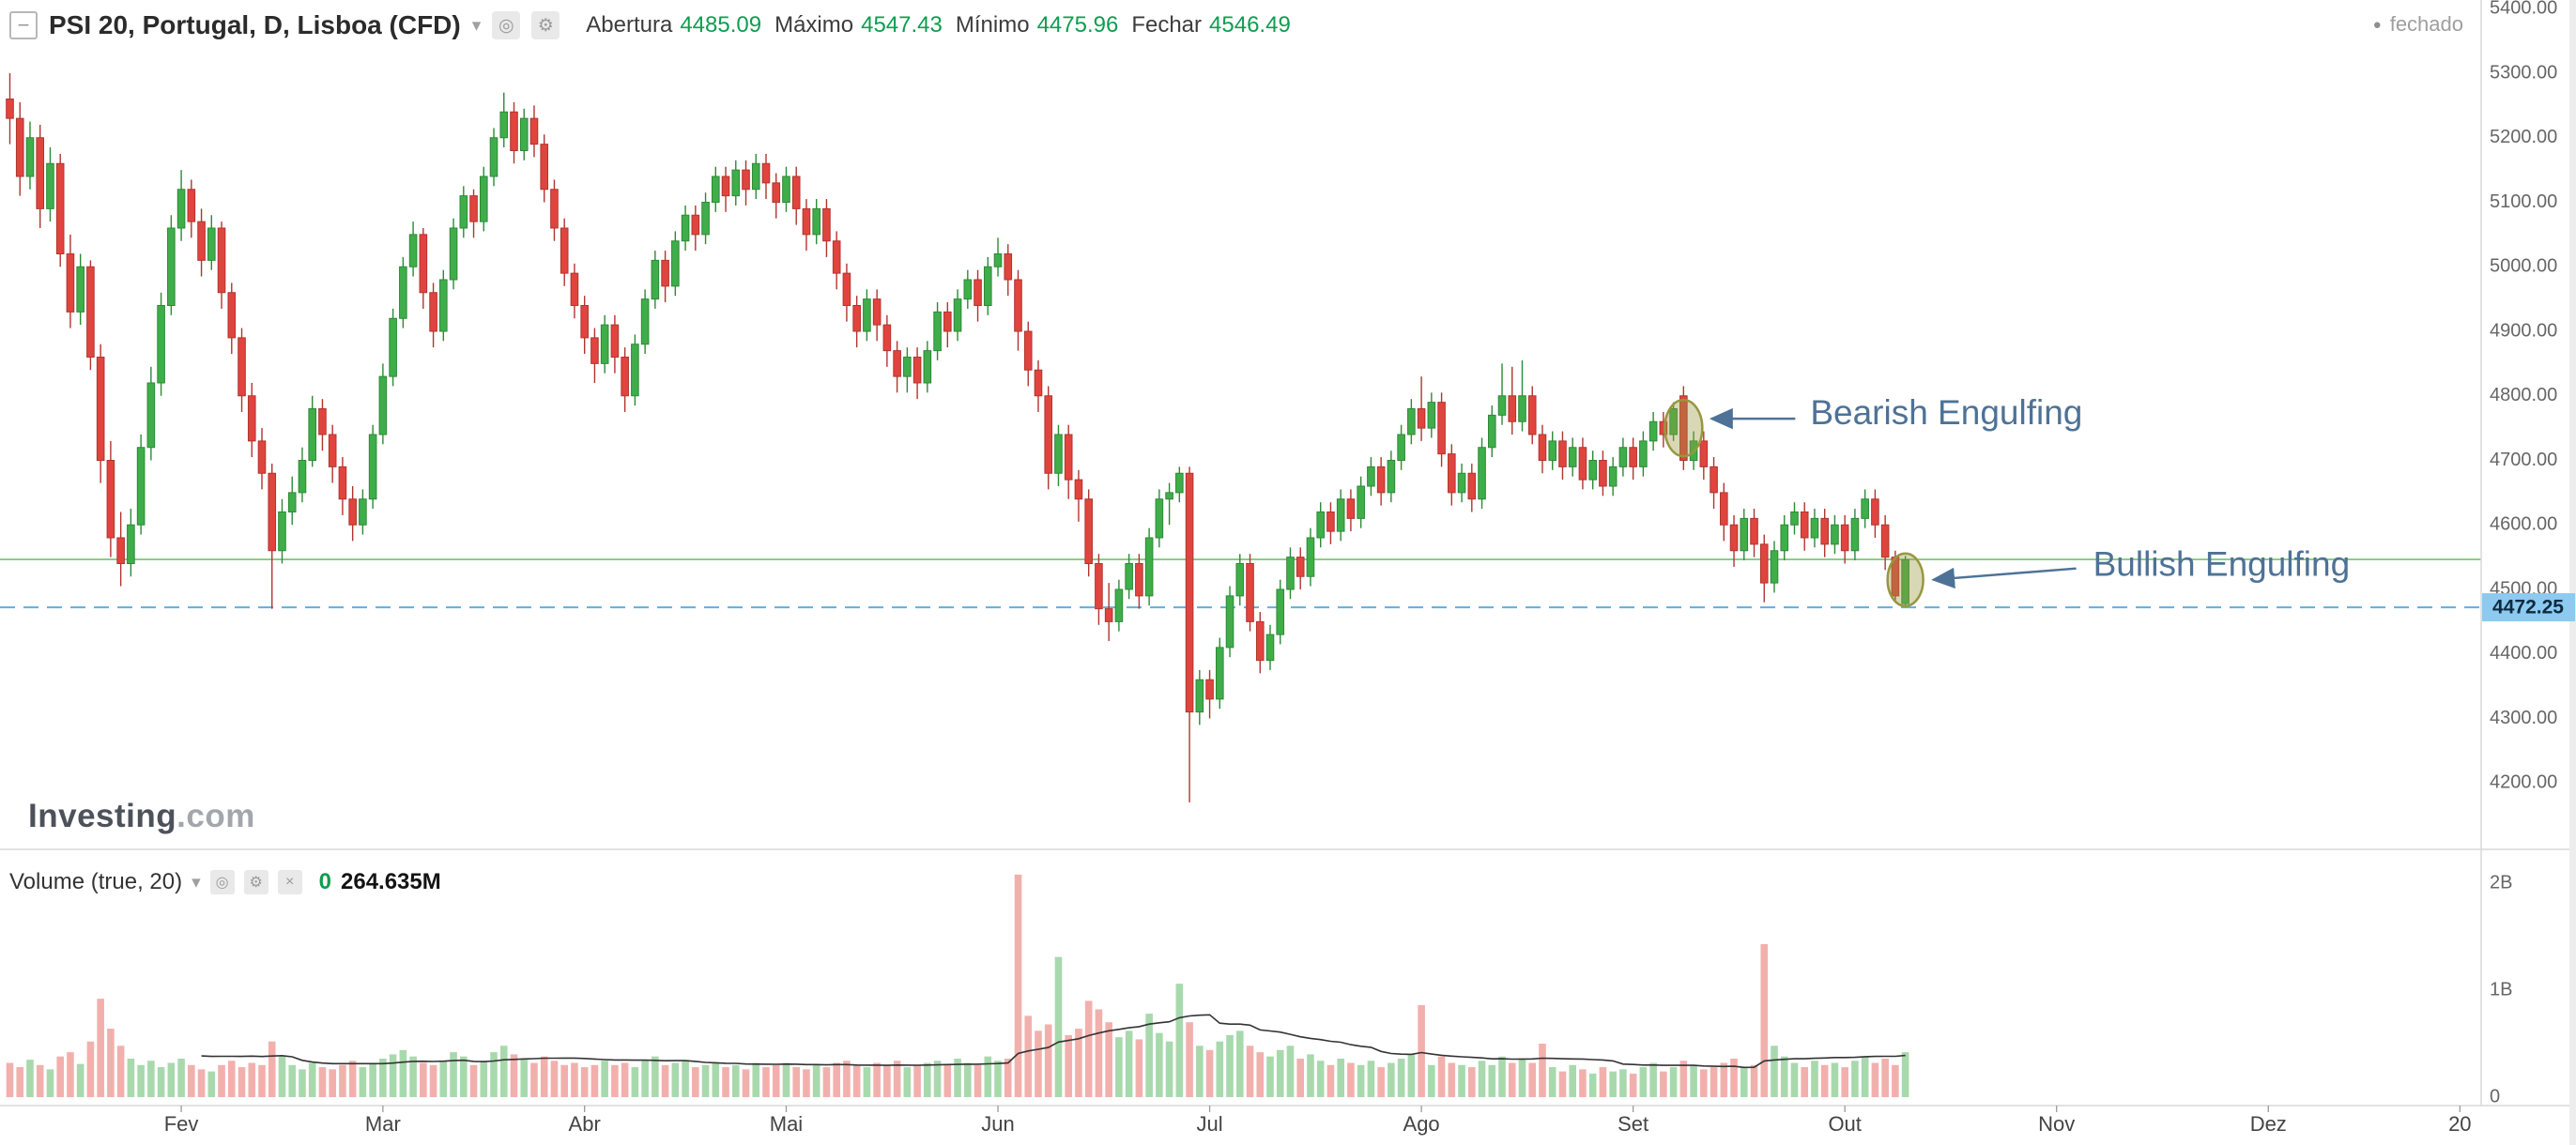 This screenshot has height=1145, width=2576. What do you see at coordinates (2573, 572) in the screenshot?
I see `right-scrollbar` at bounding box center [2573, 572].